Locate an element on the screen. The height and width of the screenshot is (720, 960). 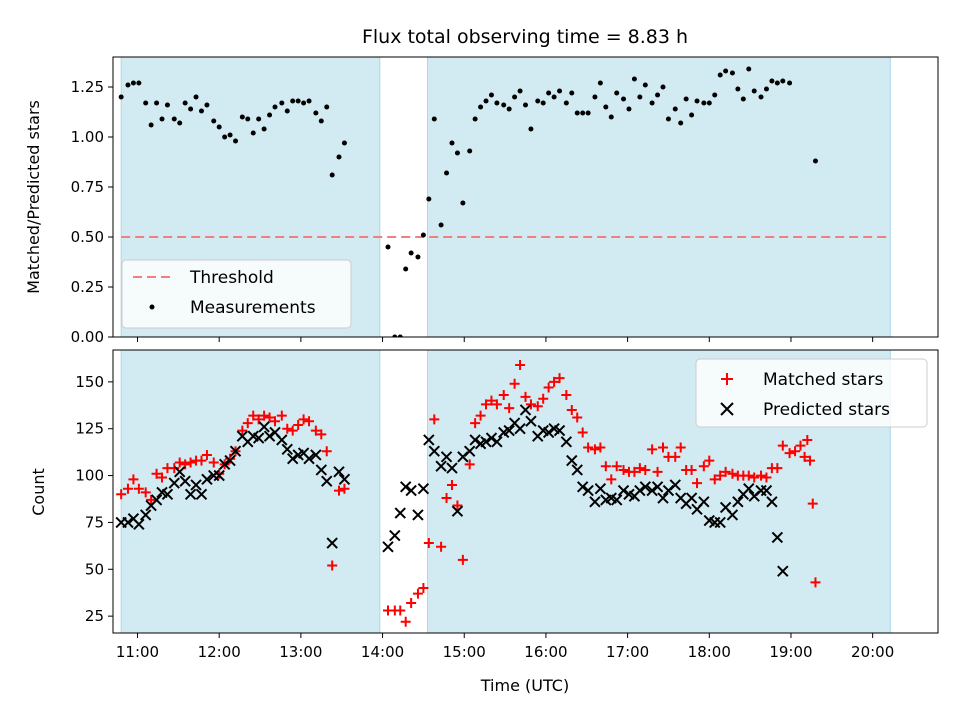
bottom-y-axis-label: Count is located at coordinates (38, 492).